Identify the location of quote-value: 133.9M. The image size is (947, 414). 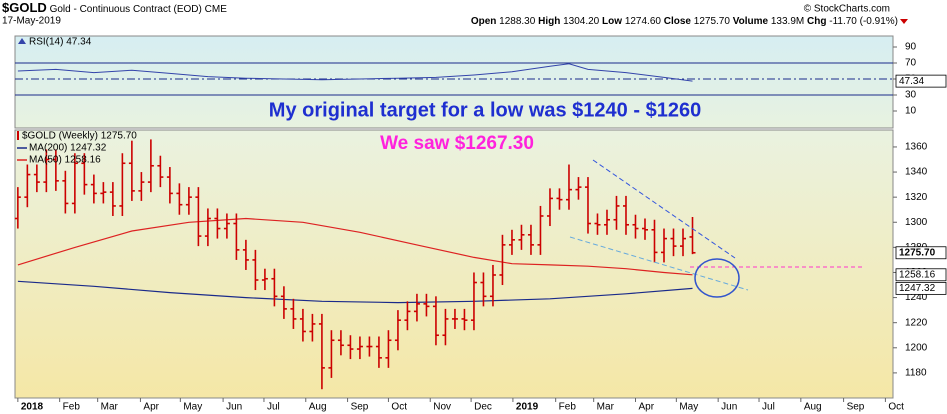
(787, 21).